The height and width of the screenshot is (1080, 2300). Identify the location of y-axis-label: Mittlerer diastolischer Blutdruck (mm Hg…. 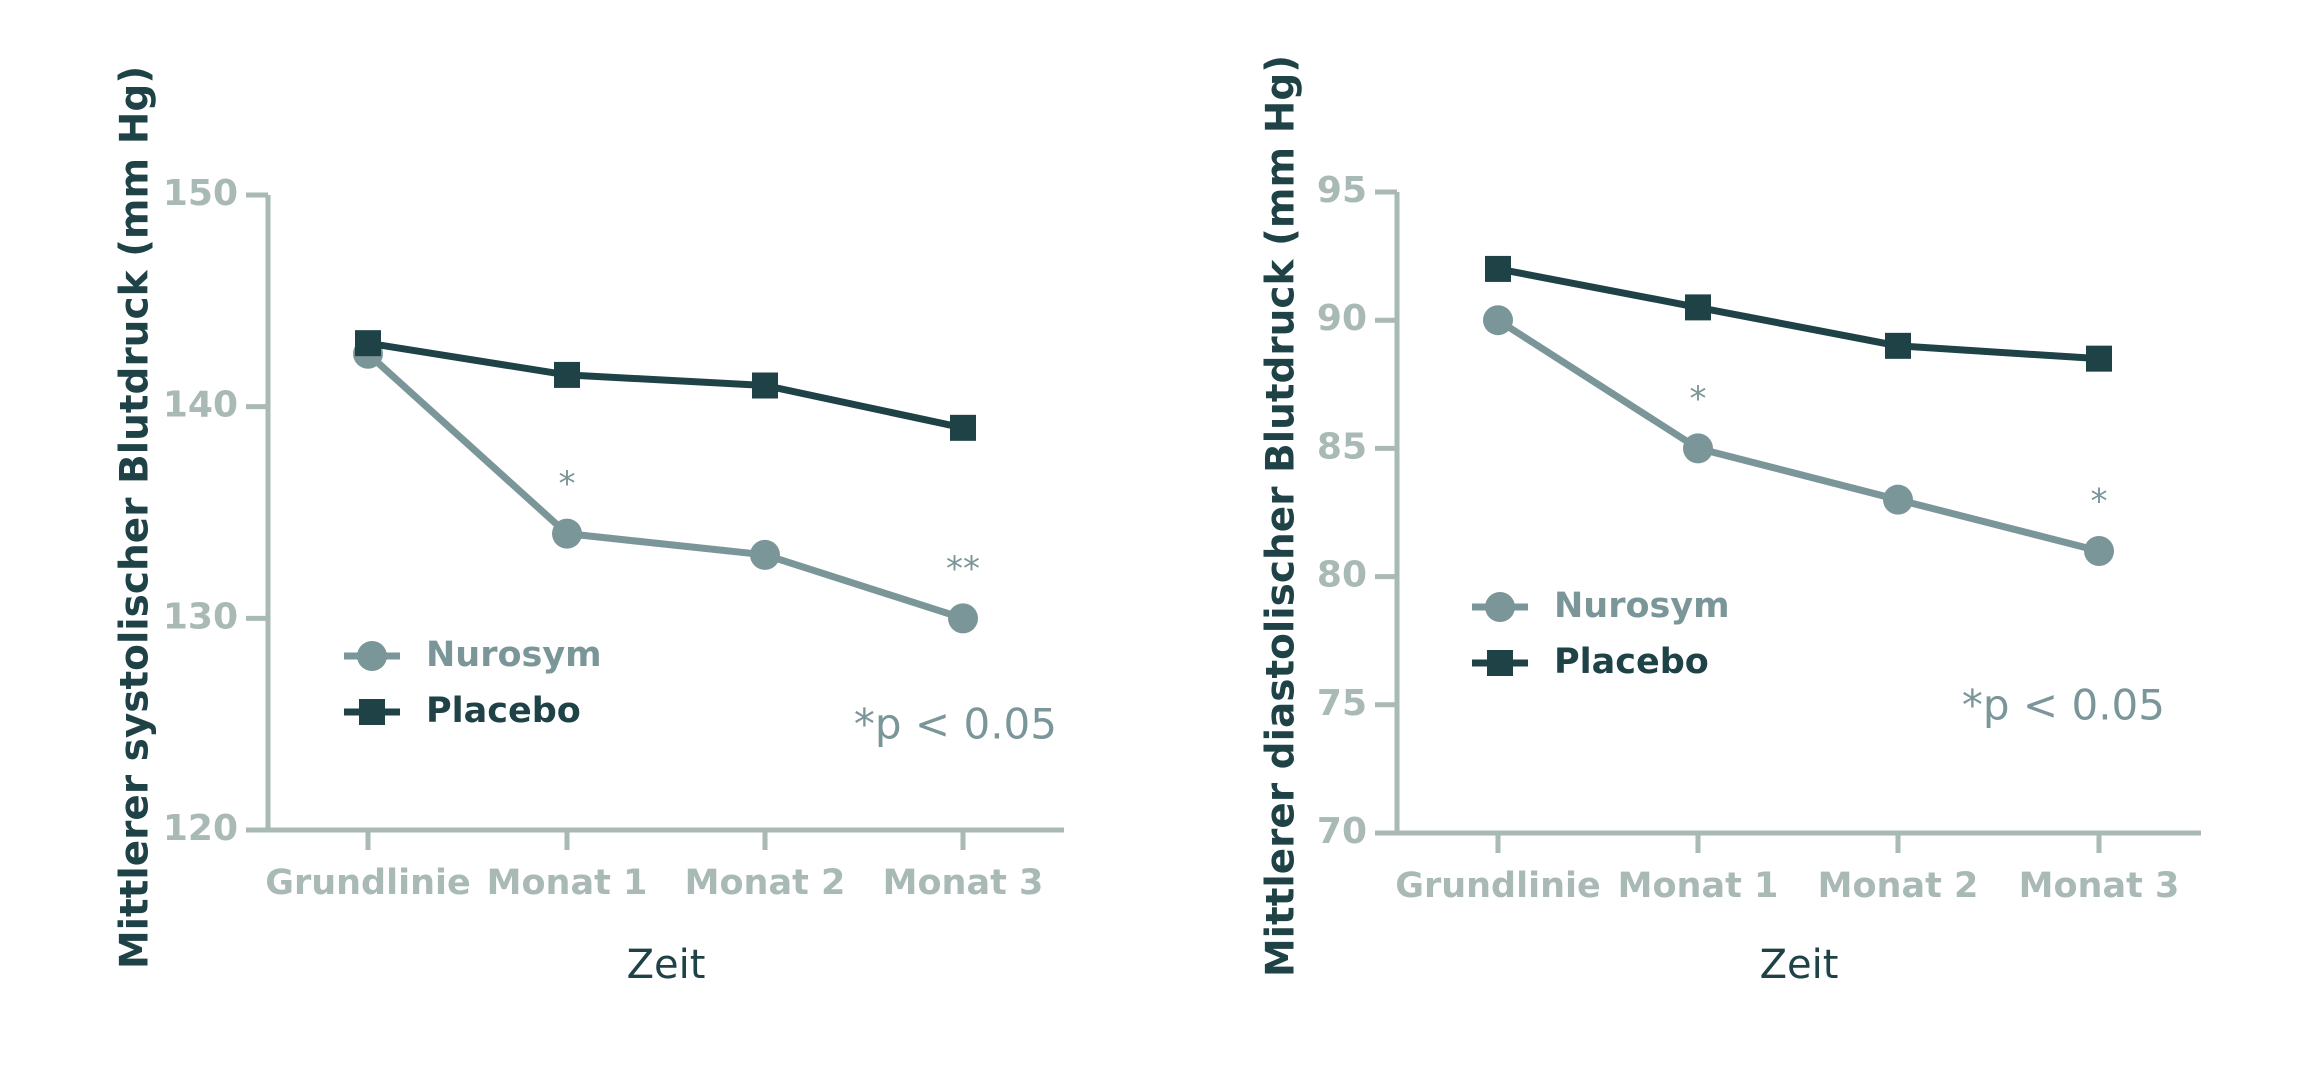
(1281, 516).